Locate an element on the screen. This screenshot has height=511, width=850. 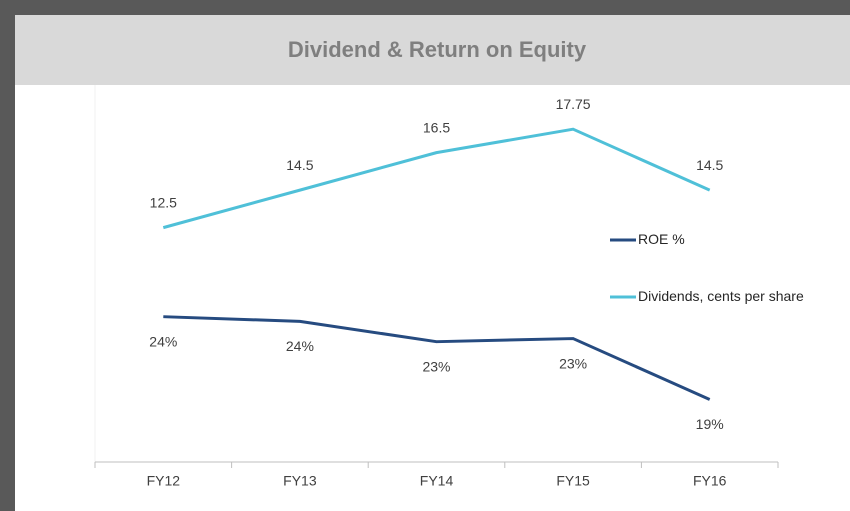
data-label: 12.5 is located at coordinates (163, 202).